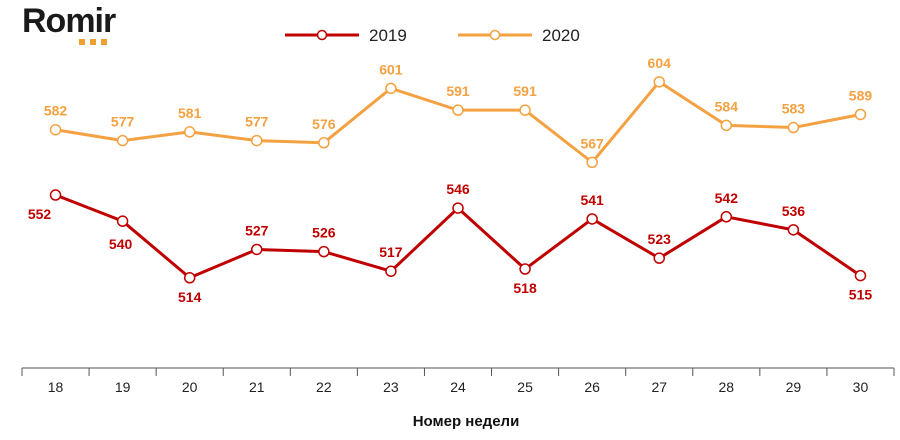  I want to click on x-tick-label: 24, so click(458, 387).